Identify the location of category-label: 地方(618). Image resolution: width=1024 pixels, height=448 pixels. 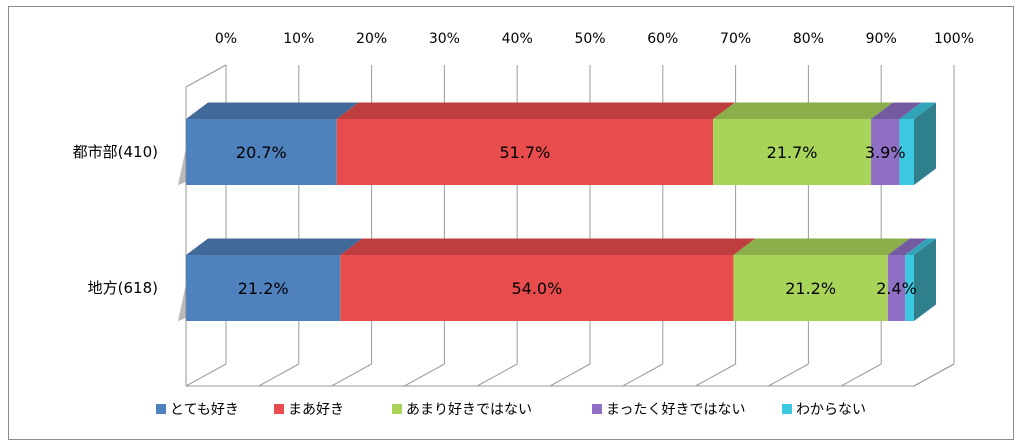
(123, 288).